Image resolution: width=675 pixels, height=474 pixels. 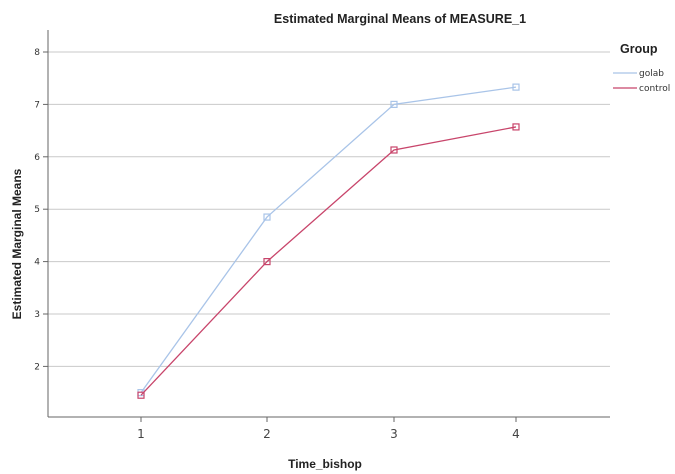 I want to click on y-axis-title: Estimated Marginal Means, so click(x=17, y=243).